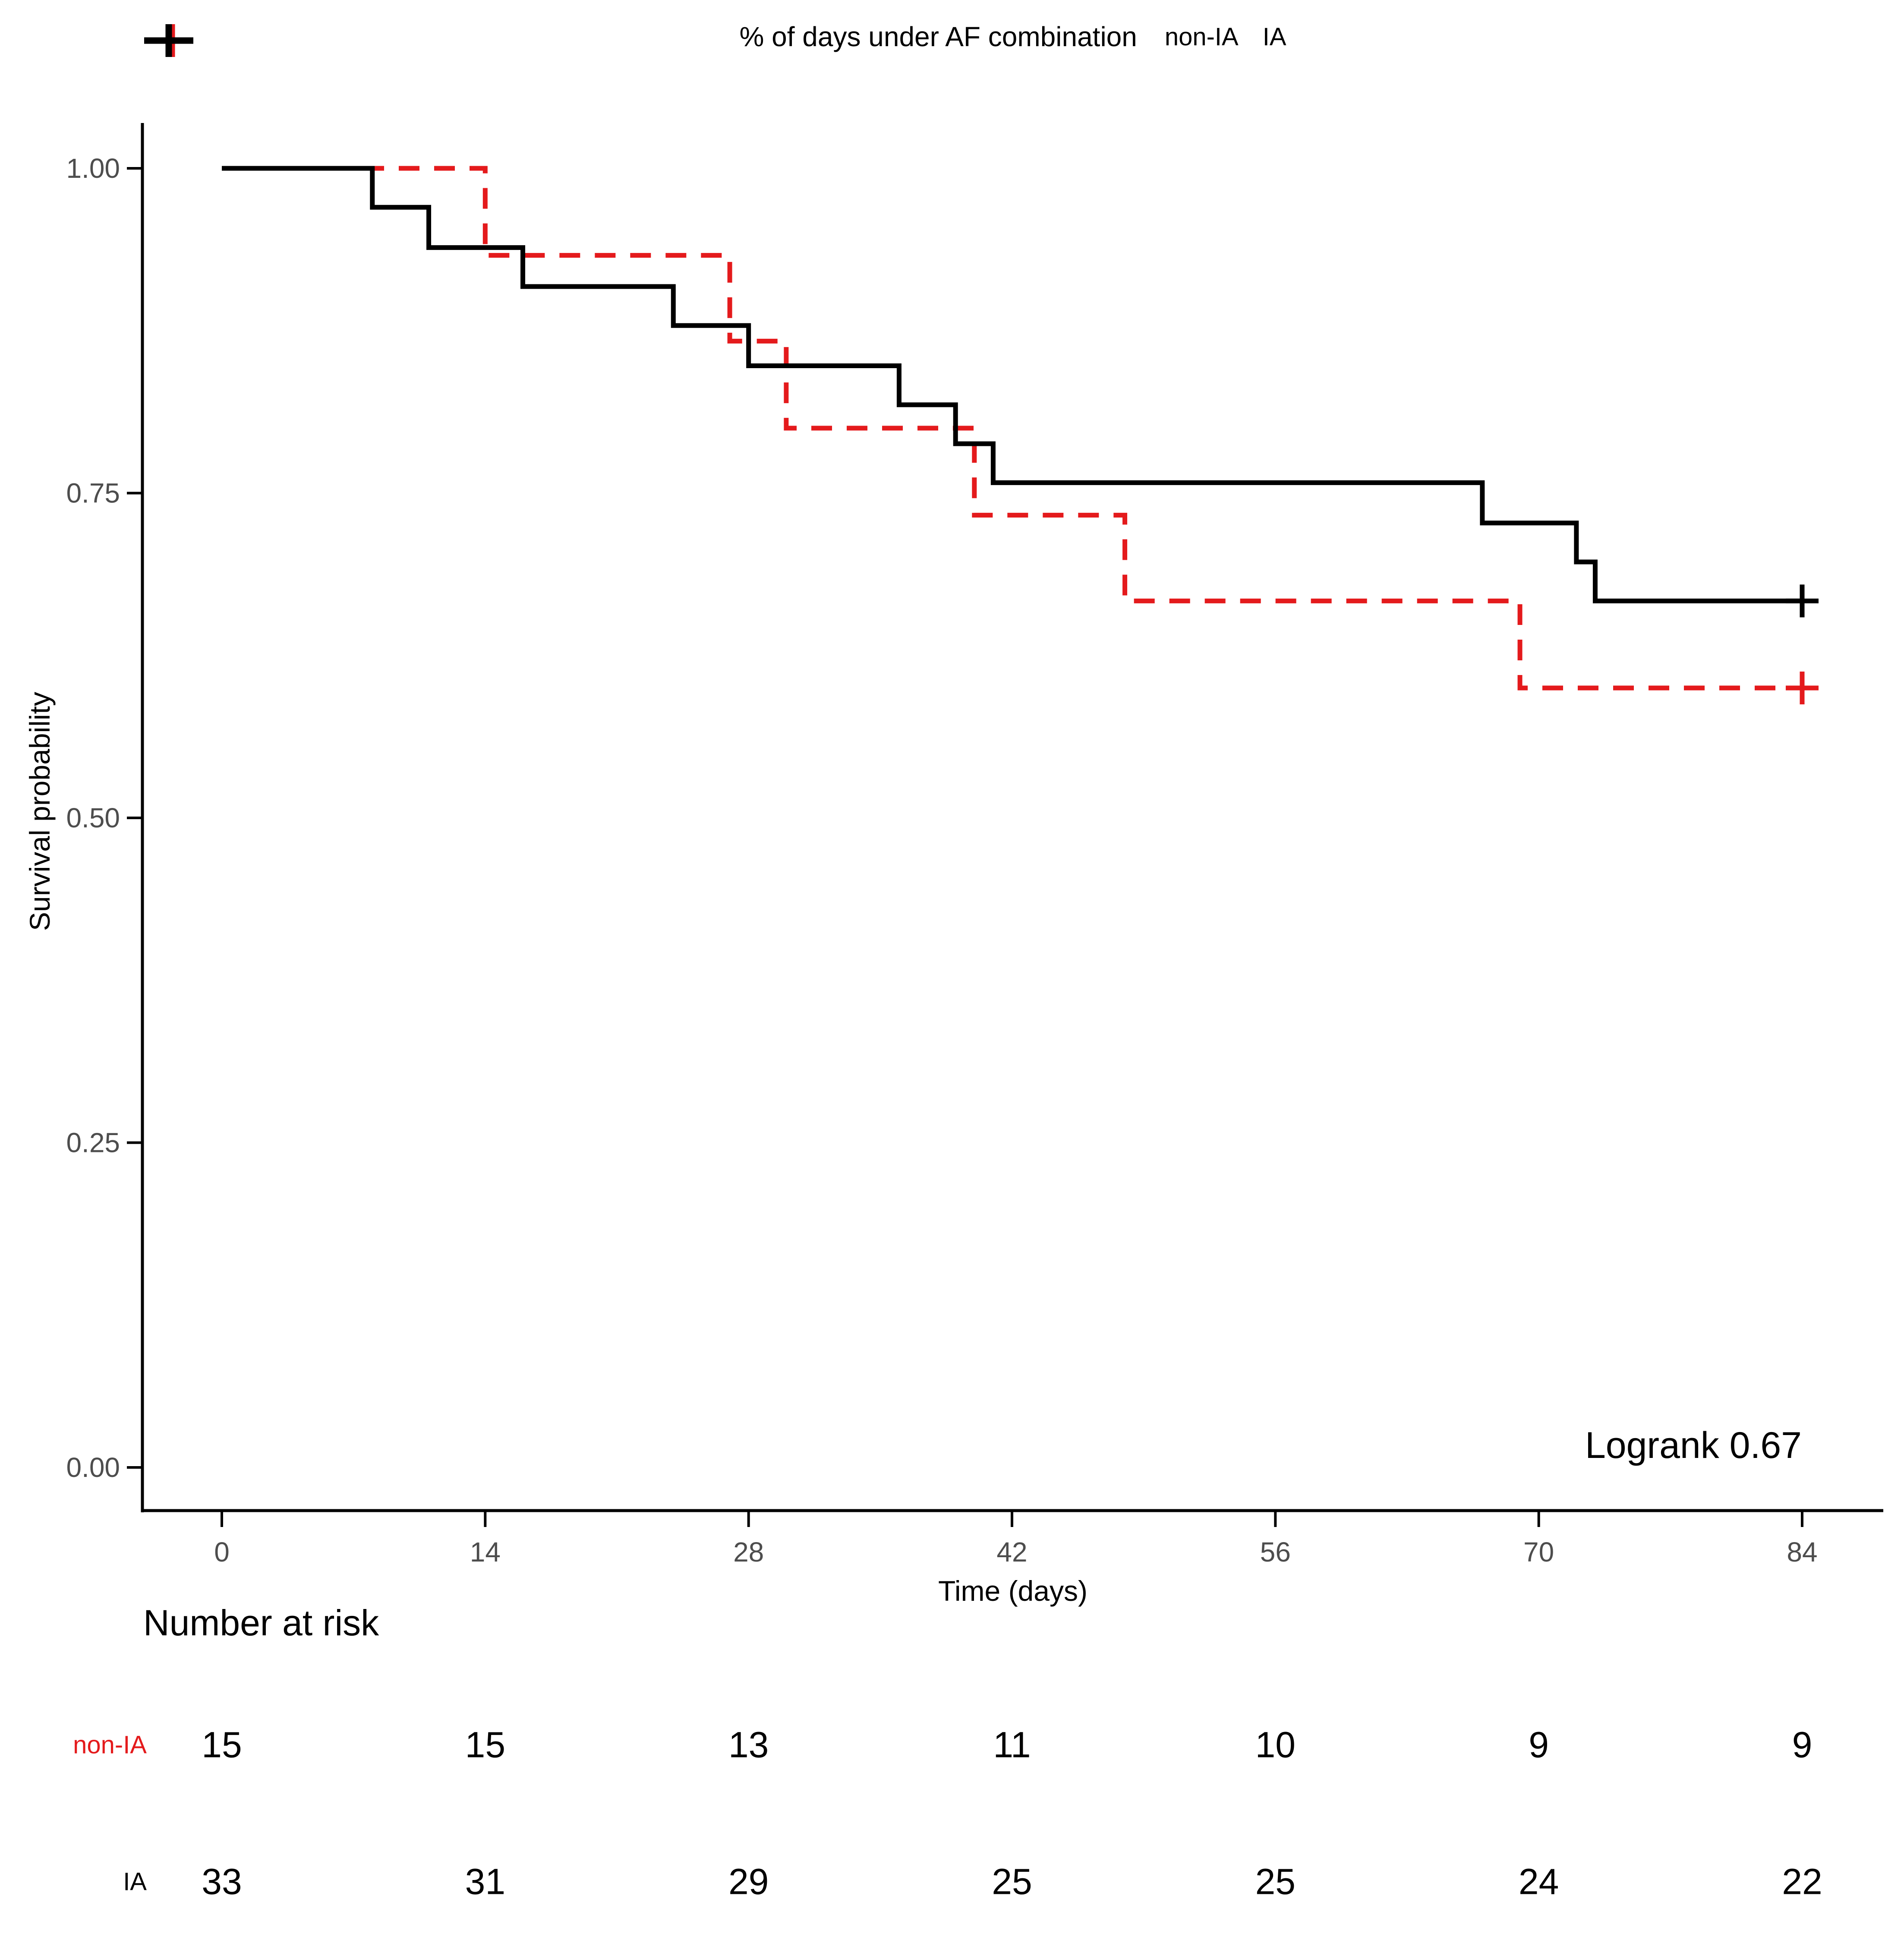  I want to click on risk-count: 31, so click(486, 1881).